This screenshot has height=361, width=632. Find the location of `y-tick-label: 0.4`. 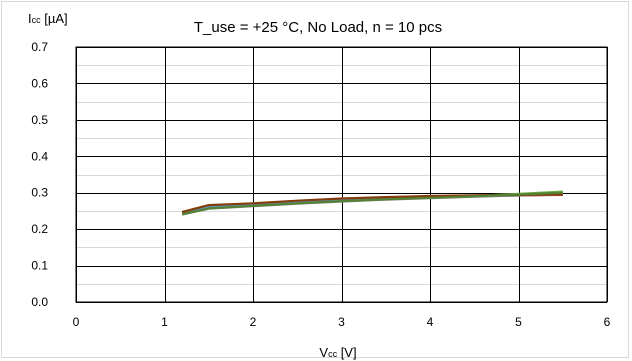

y-tick-label: 0.4 is located at coordinates (39, 156).